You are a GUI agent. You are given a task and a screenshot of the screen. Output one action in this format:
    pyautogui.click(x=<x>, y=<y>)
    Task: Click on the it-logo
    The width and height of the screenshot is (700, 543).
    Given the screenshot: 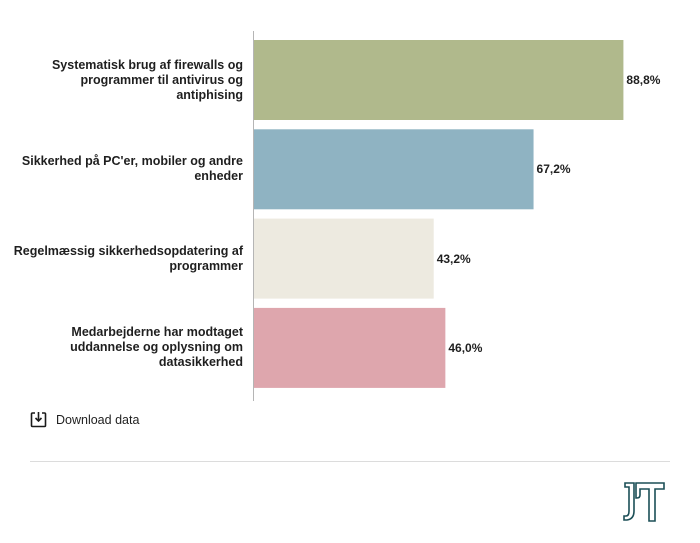 What is the action you would take?
    pyautogui.click(x=644, y=502)
    